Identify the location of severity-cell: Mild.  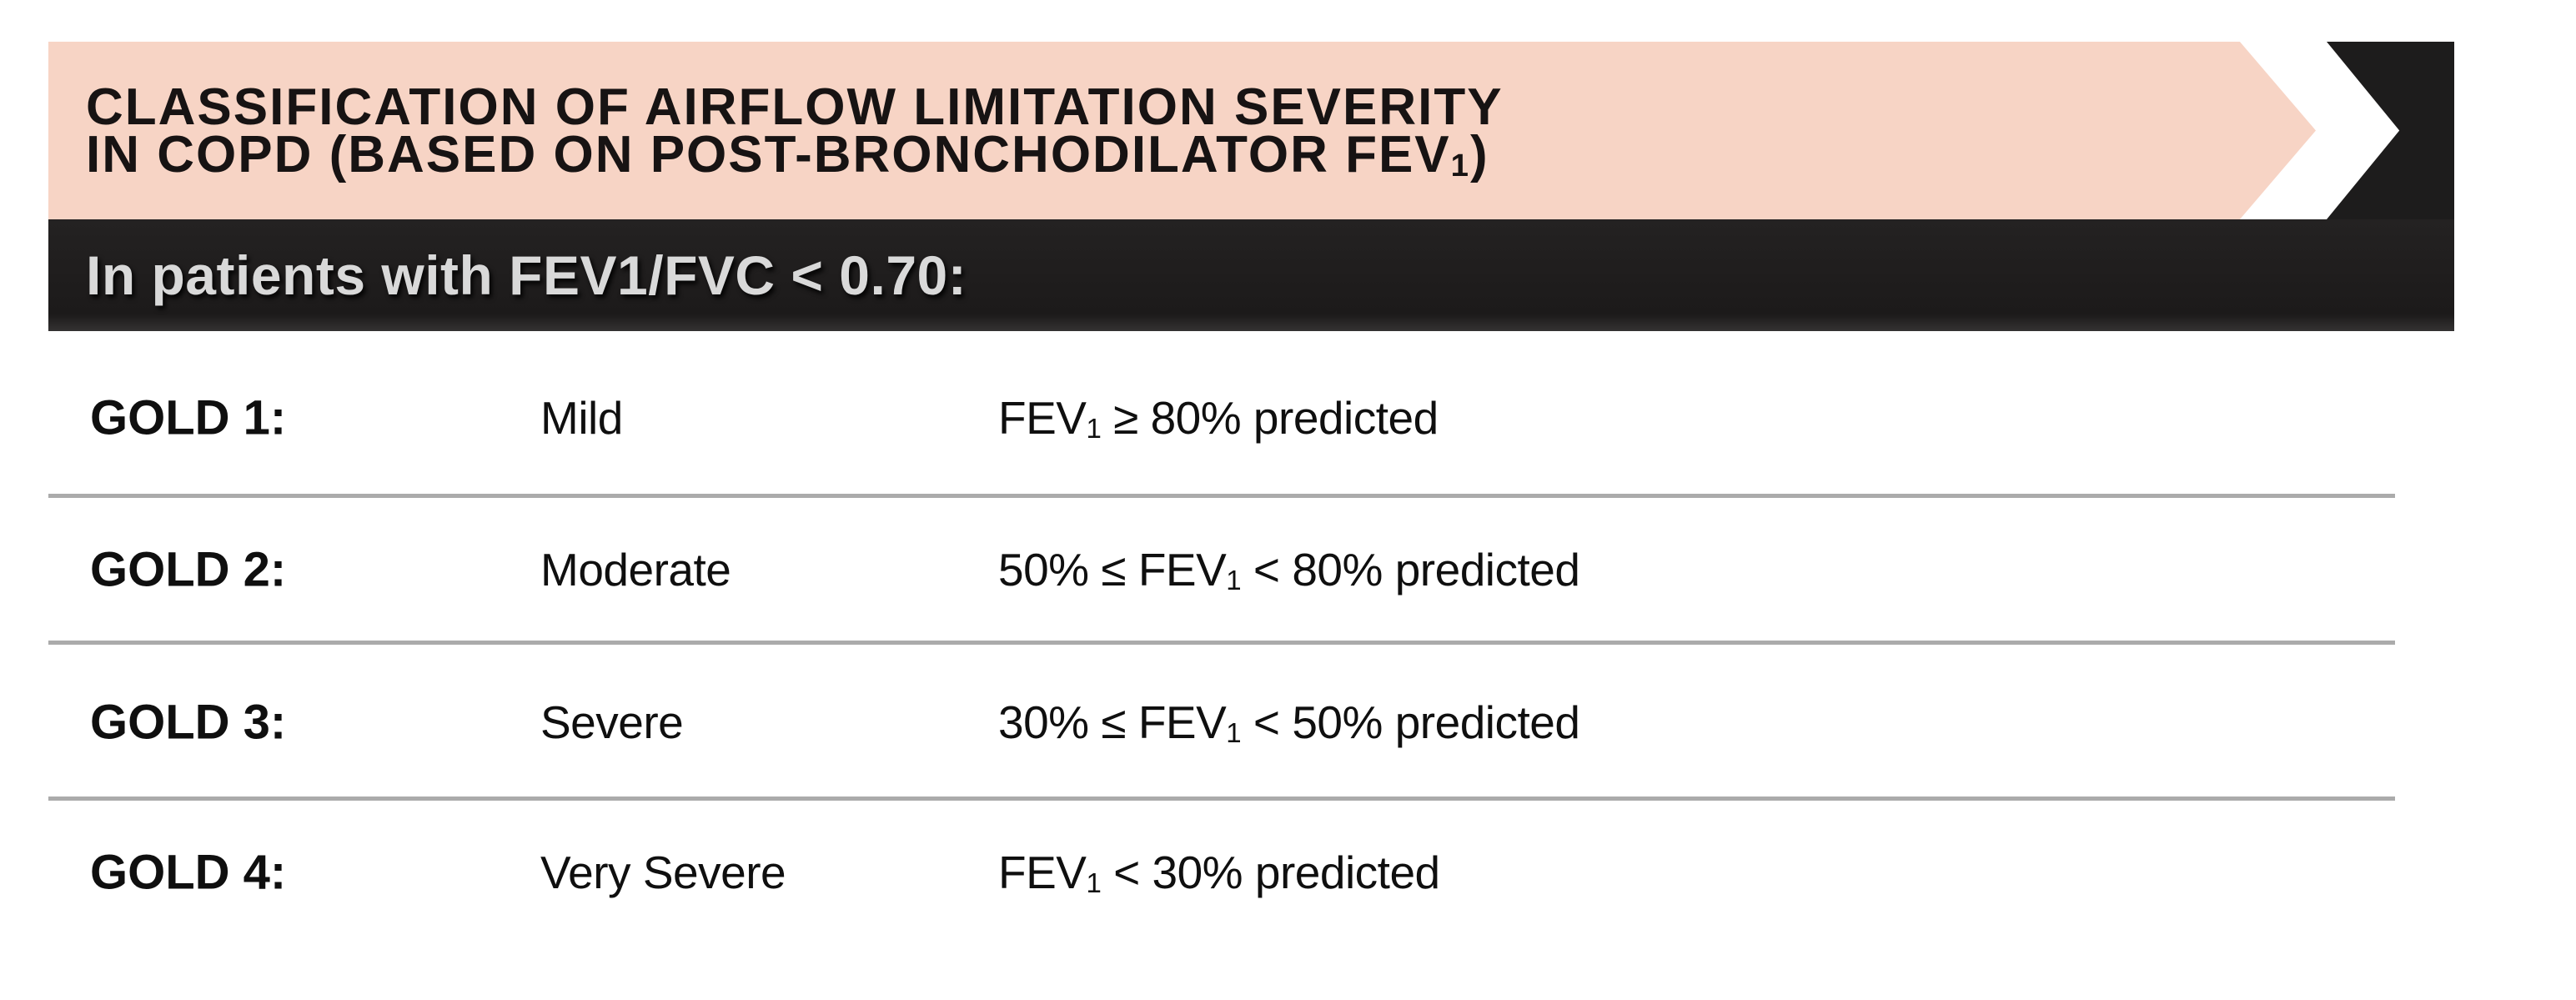
(581, 418).